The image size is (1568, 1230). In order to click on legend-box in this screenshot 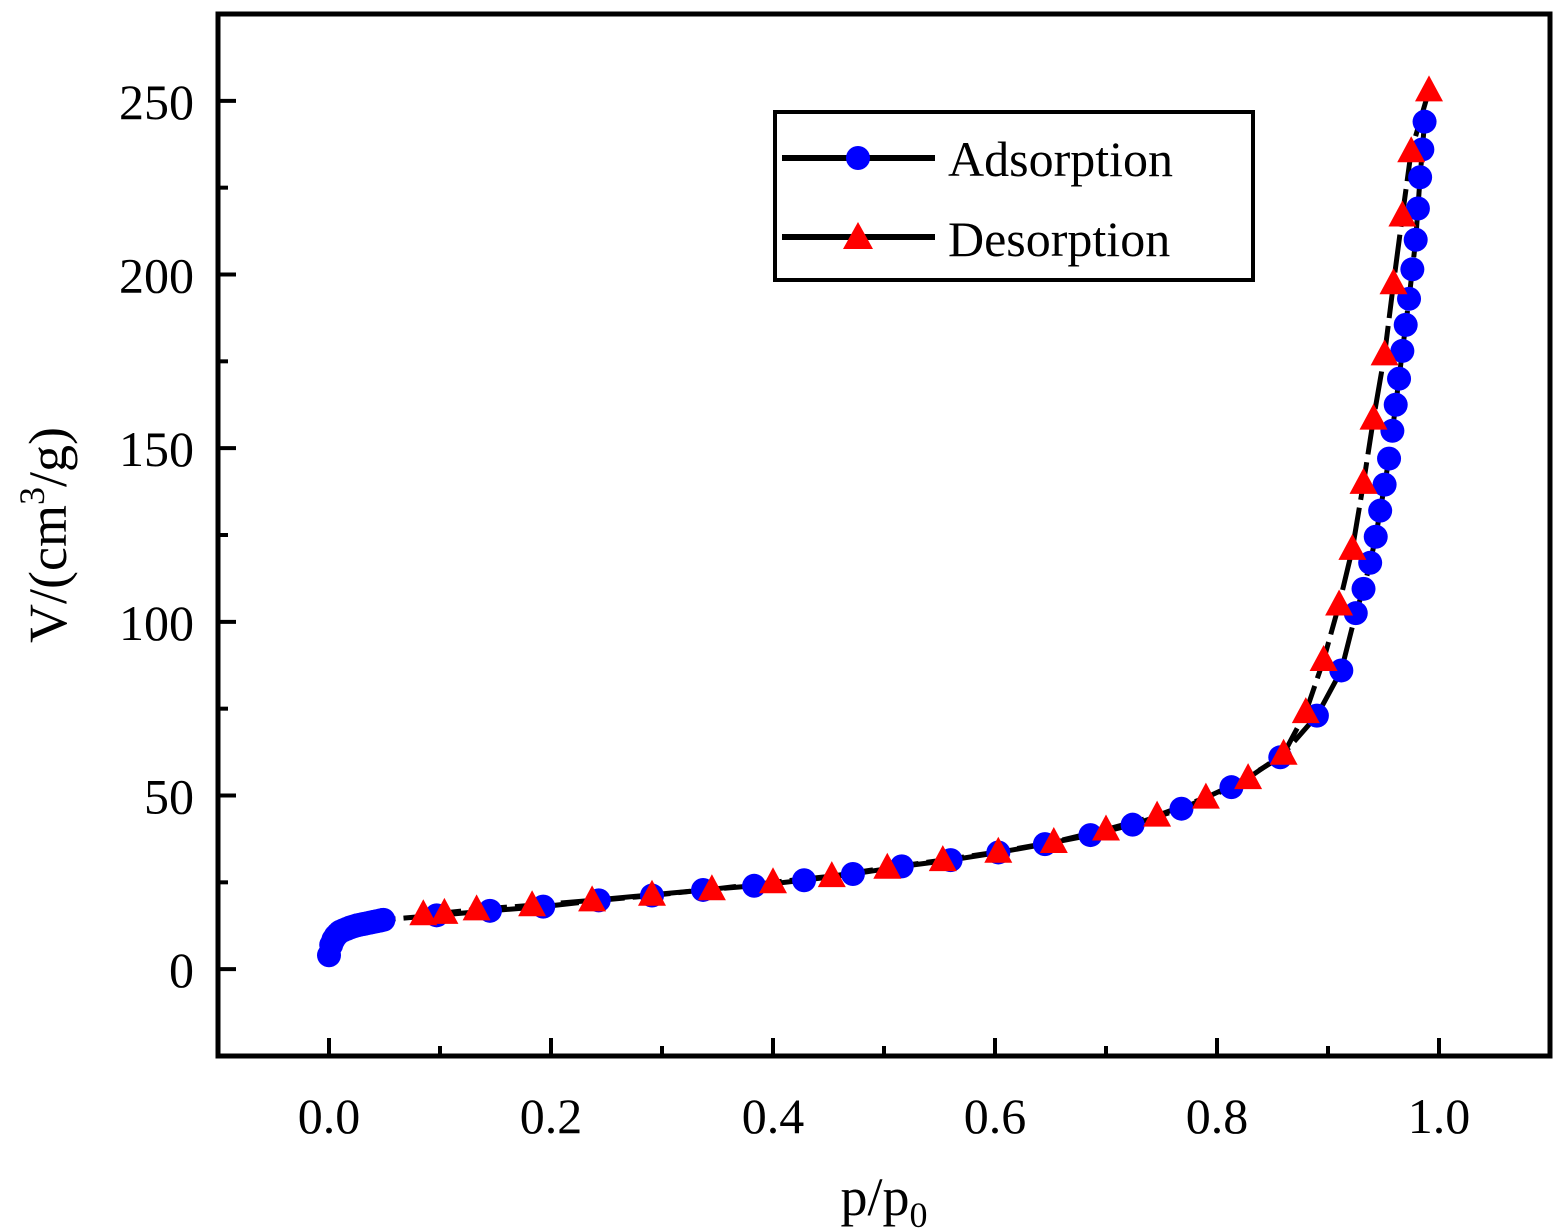, I will do `click(1014, 196)`.